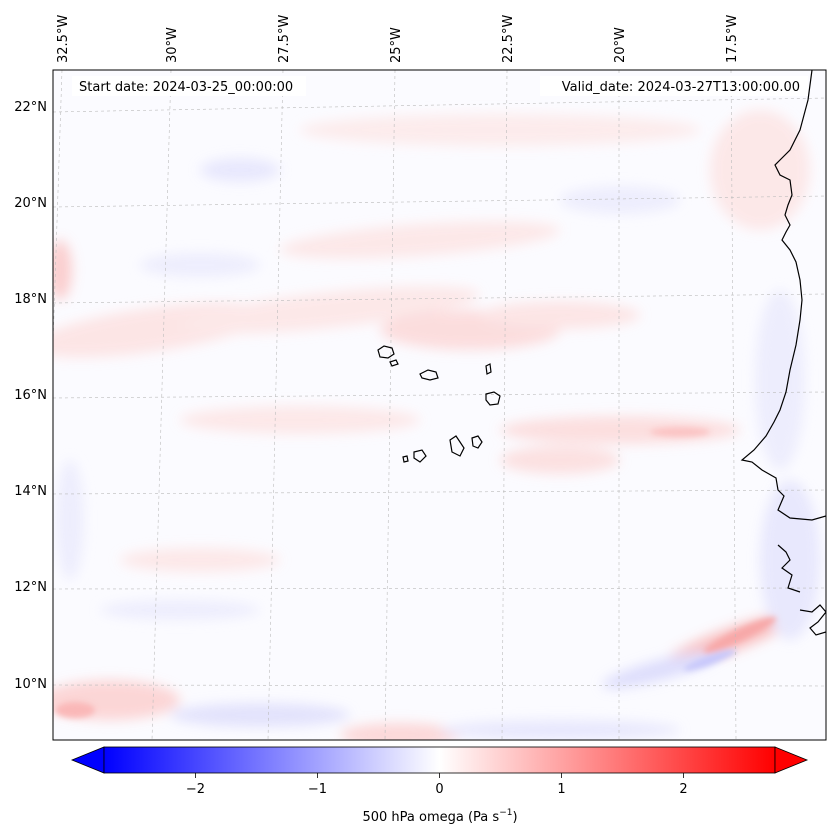 Image resolution: width=837 pixels, height=839 pixels. Describe the element at coordinates (783, 295) in the screenshot. I see `west-africa-coastline` at that location.